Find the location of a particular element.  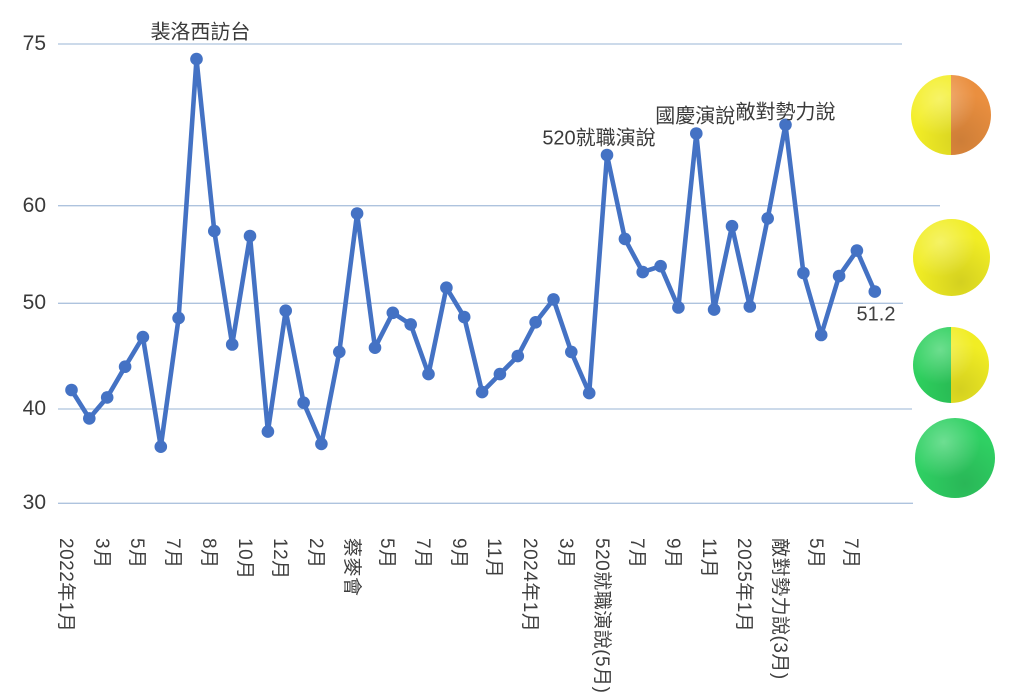

x-axis-label: 2025年1月 is located at coordinates (744, 585).